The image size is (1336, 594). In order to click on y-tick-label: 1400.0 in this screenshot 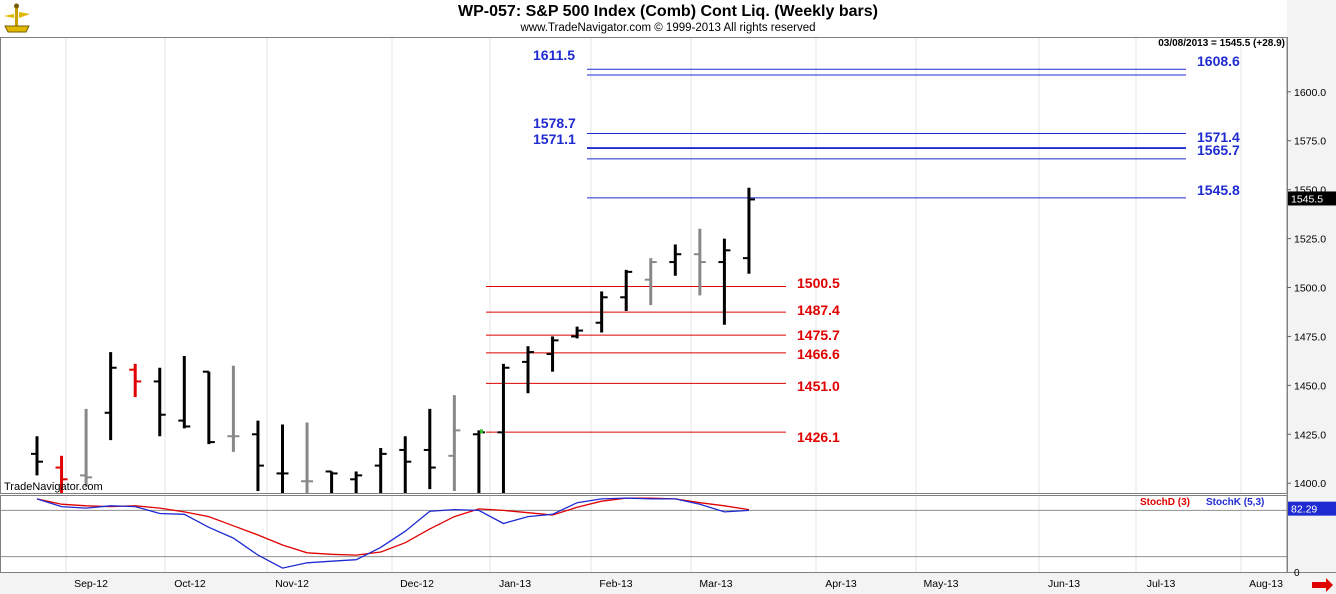, I will do `click(1310, 484)`.